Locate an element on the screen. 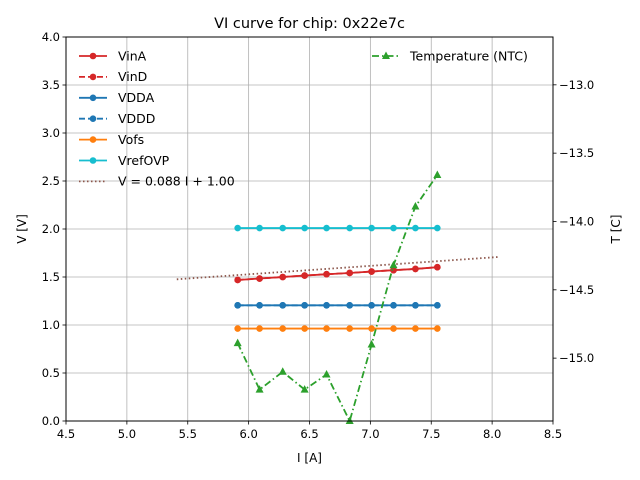 The width and height of the screenshot is (640, 480). legend-label: VDDA is located at coordinates (136, 97).